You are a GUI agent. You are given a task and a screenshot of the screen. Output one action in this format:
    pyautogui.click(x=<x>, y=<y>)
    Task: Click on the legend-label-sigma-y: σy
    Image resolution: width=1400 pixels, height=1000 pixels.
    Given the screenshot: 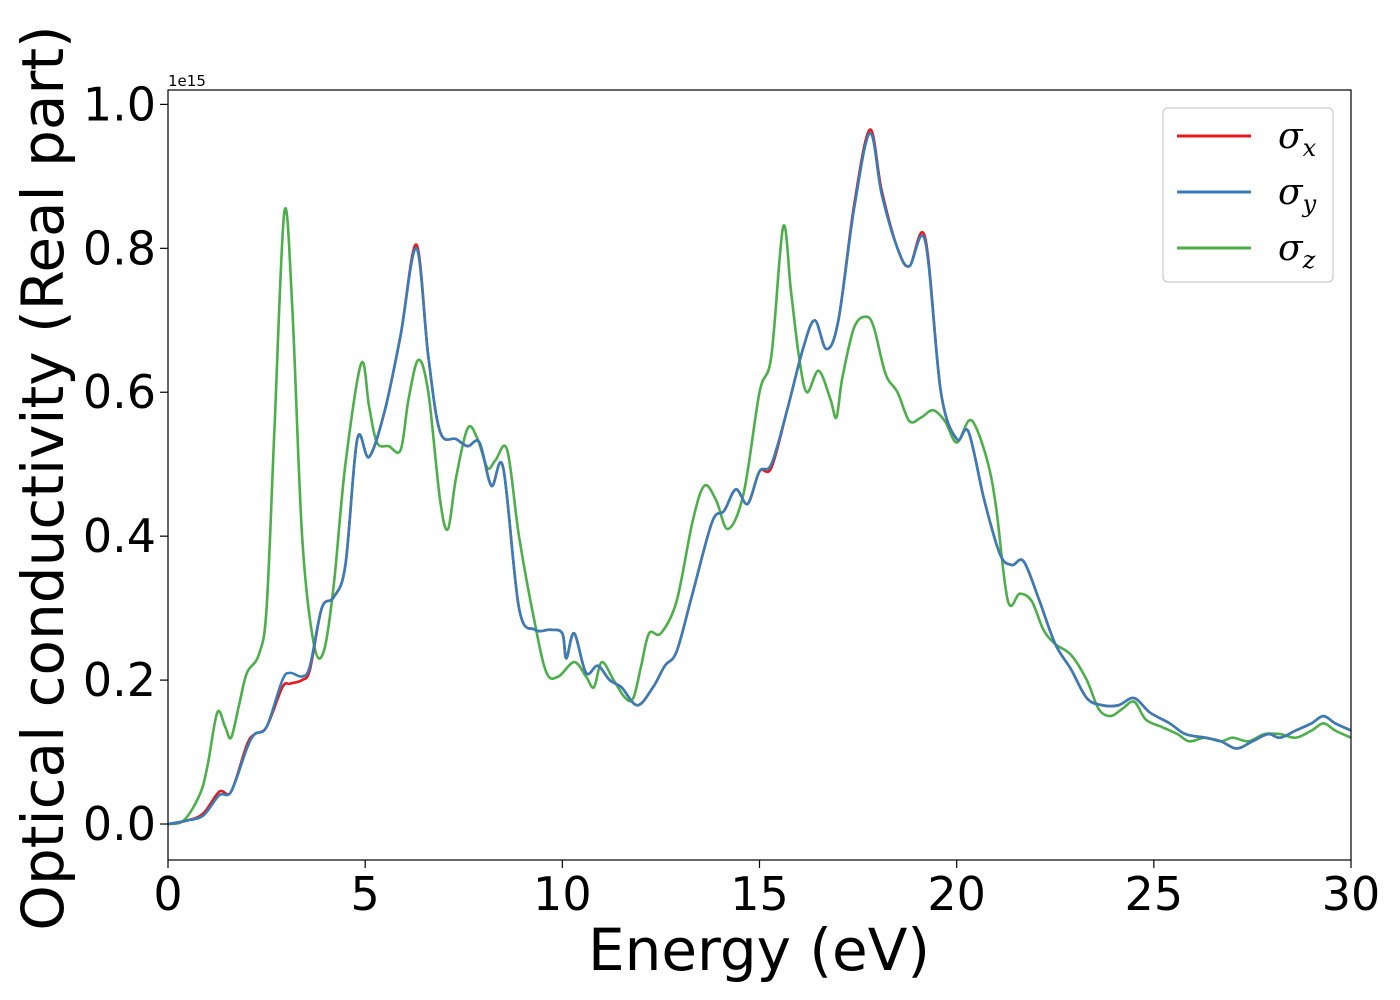 What is the action you would take?
    pyautogui.click(x=1297, y=195)
    